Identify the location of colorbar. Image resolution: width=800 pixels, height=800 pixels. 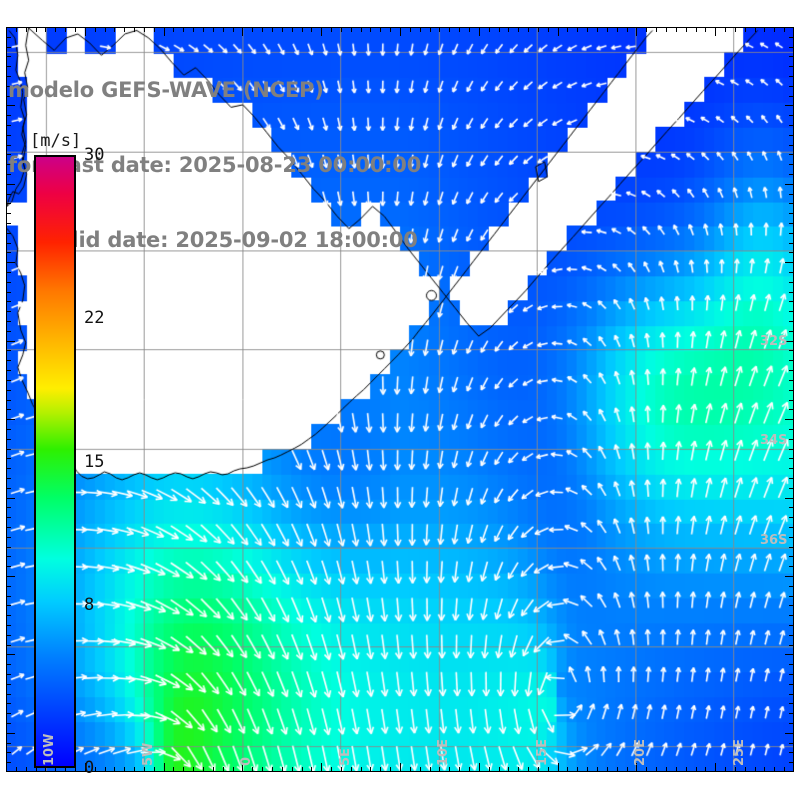
(55, 461).